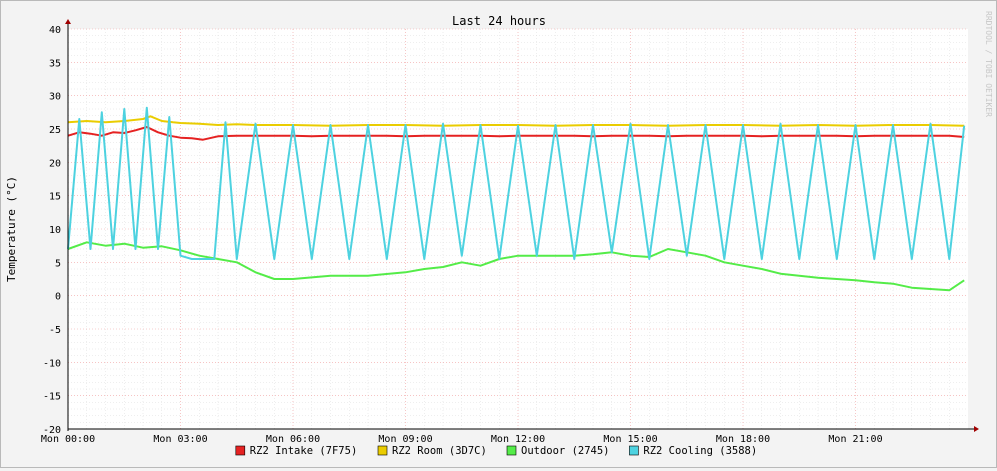  What do you see at coordinates (52, 397) in the screenshot?
I see `y-tick-label: -15` at bounding box center [52, 397].